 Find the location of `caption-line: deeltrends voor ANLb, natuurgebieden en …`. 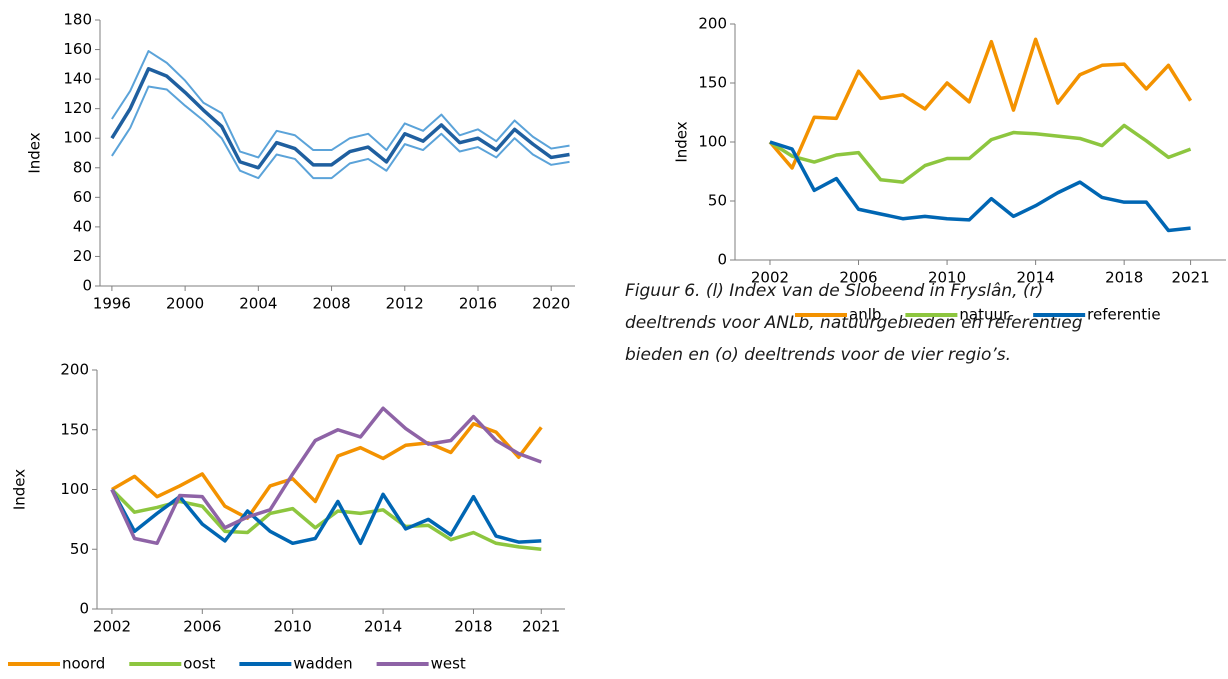

caption-line: deeltrends voor ANLb, natuurgebieden en … is located at coordinates (854, 323).